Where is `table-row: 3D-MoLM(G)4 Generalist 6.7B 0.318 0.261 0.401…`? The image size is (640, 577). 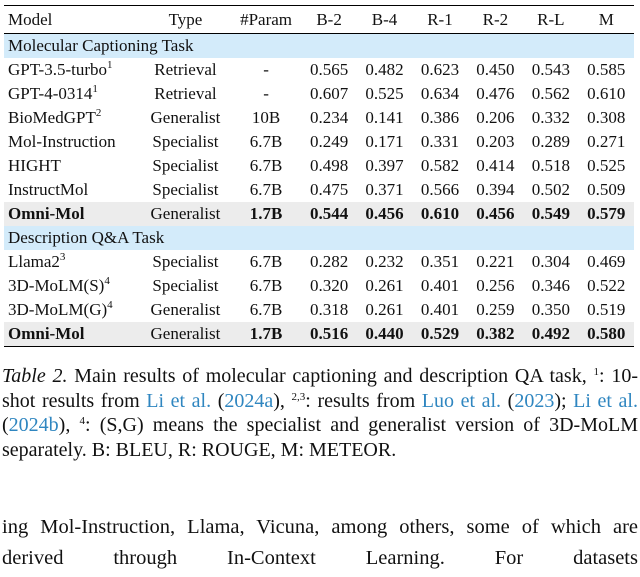 table-row: 3D-MoLM(G)4 Generalist 6.7B 0.318 0.261 0.401… is located at coordinates (319, 310).